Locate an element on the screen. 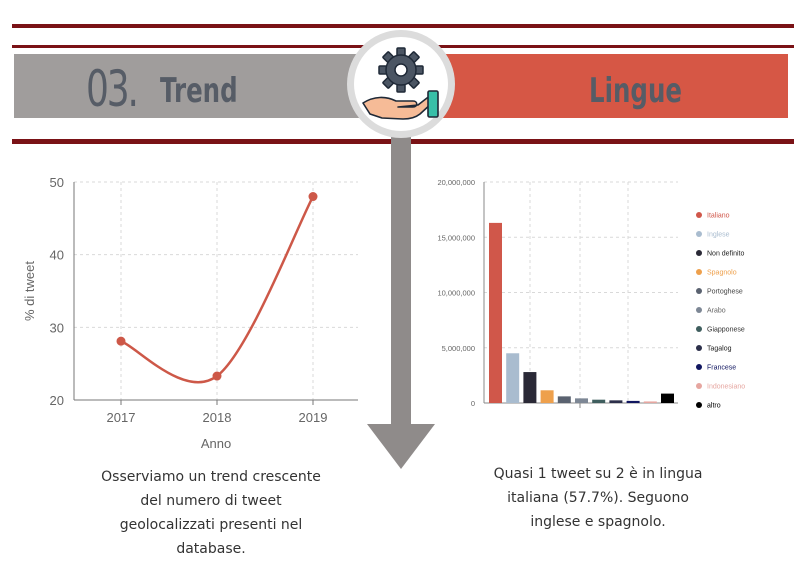  x-tick-label: 2017 is located at coordinates (121, 417).